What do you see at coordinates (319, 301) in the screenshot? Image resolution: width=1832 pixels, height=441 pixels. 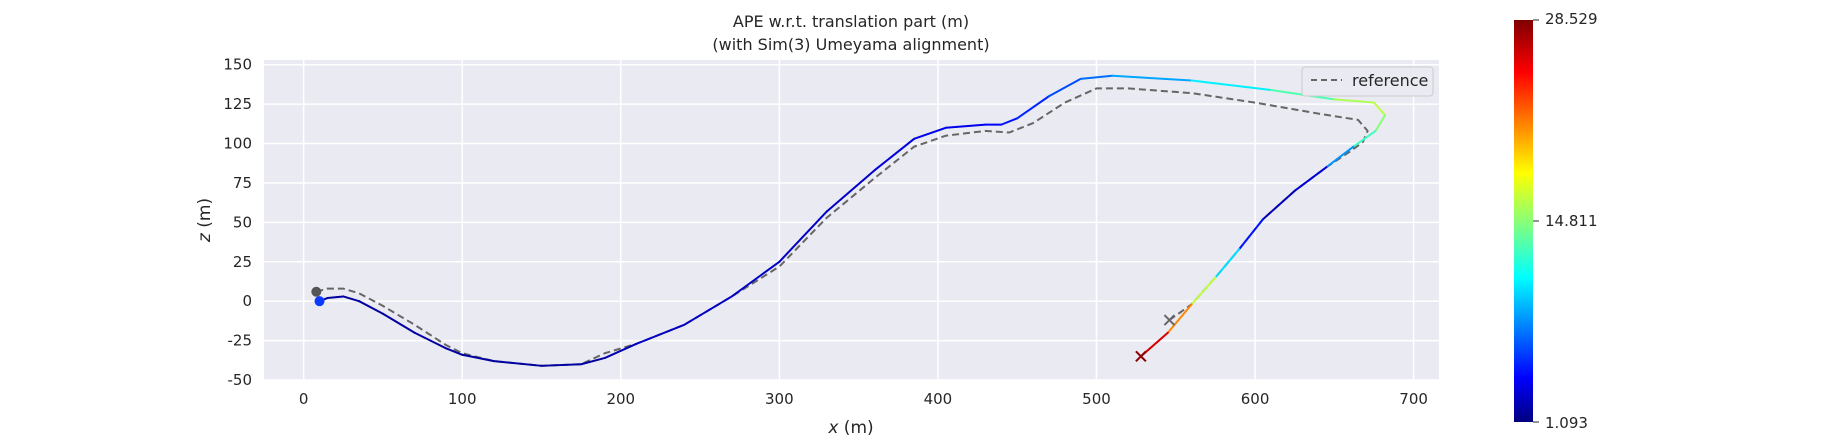 I see `estimate-start-marker` at bounding box center [319, 301].